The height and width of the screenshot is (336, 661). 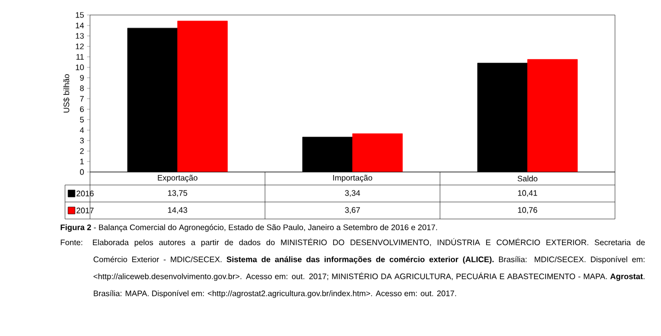 What do you see at coordinates (82, 141) in the screenshot?
I see `y-tick-label: 3` at bounding box center [82, 141].